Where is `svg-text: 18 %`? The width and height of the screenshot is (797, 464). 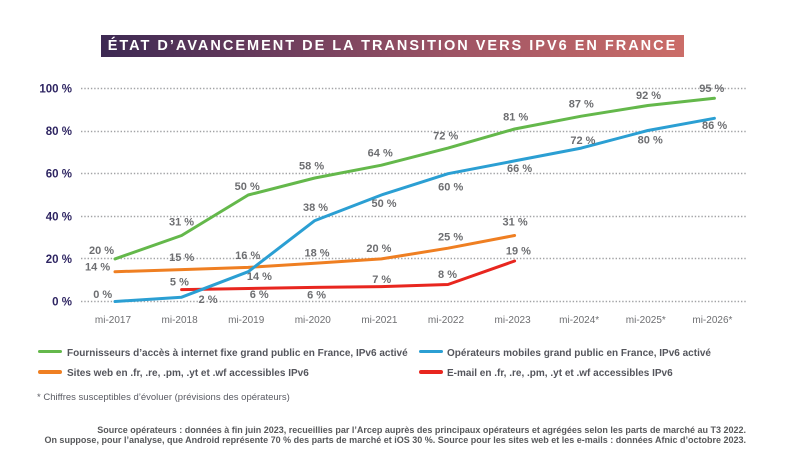 svg-text: 18 % is located at coordinates (316, 253).